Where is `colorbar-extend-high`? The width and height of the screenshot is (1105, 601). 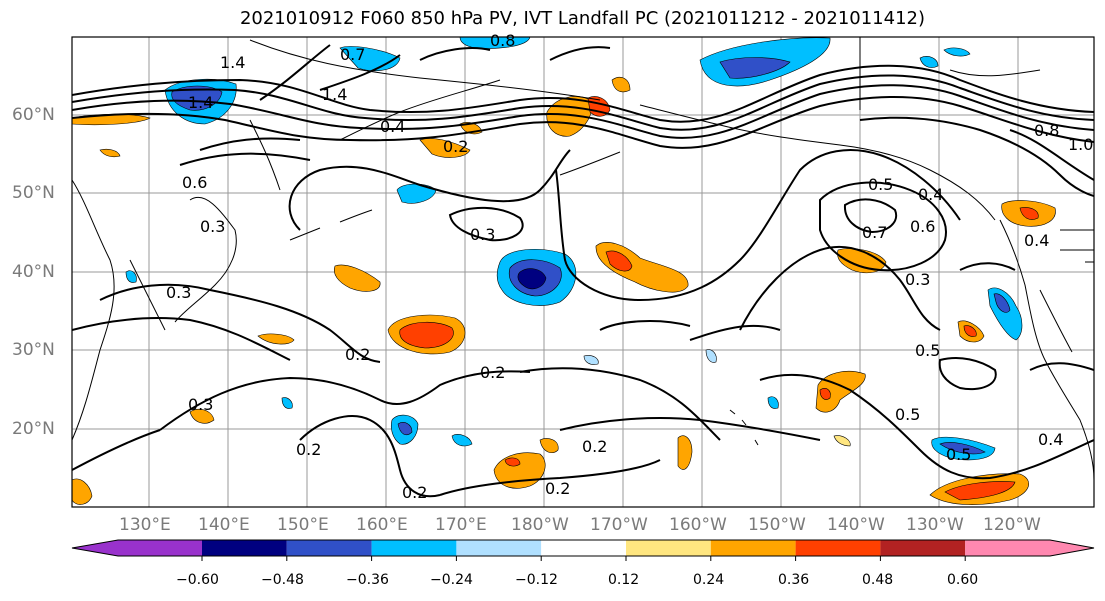 colorbar-extend-high is located at coordinates (1072, 548).